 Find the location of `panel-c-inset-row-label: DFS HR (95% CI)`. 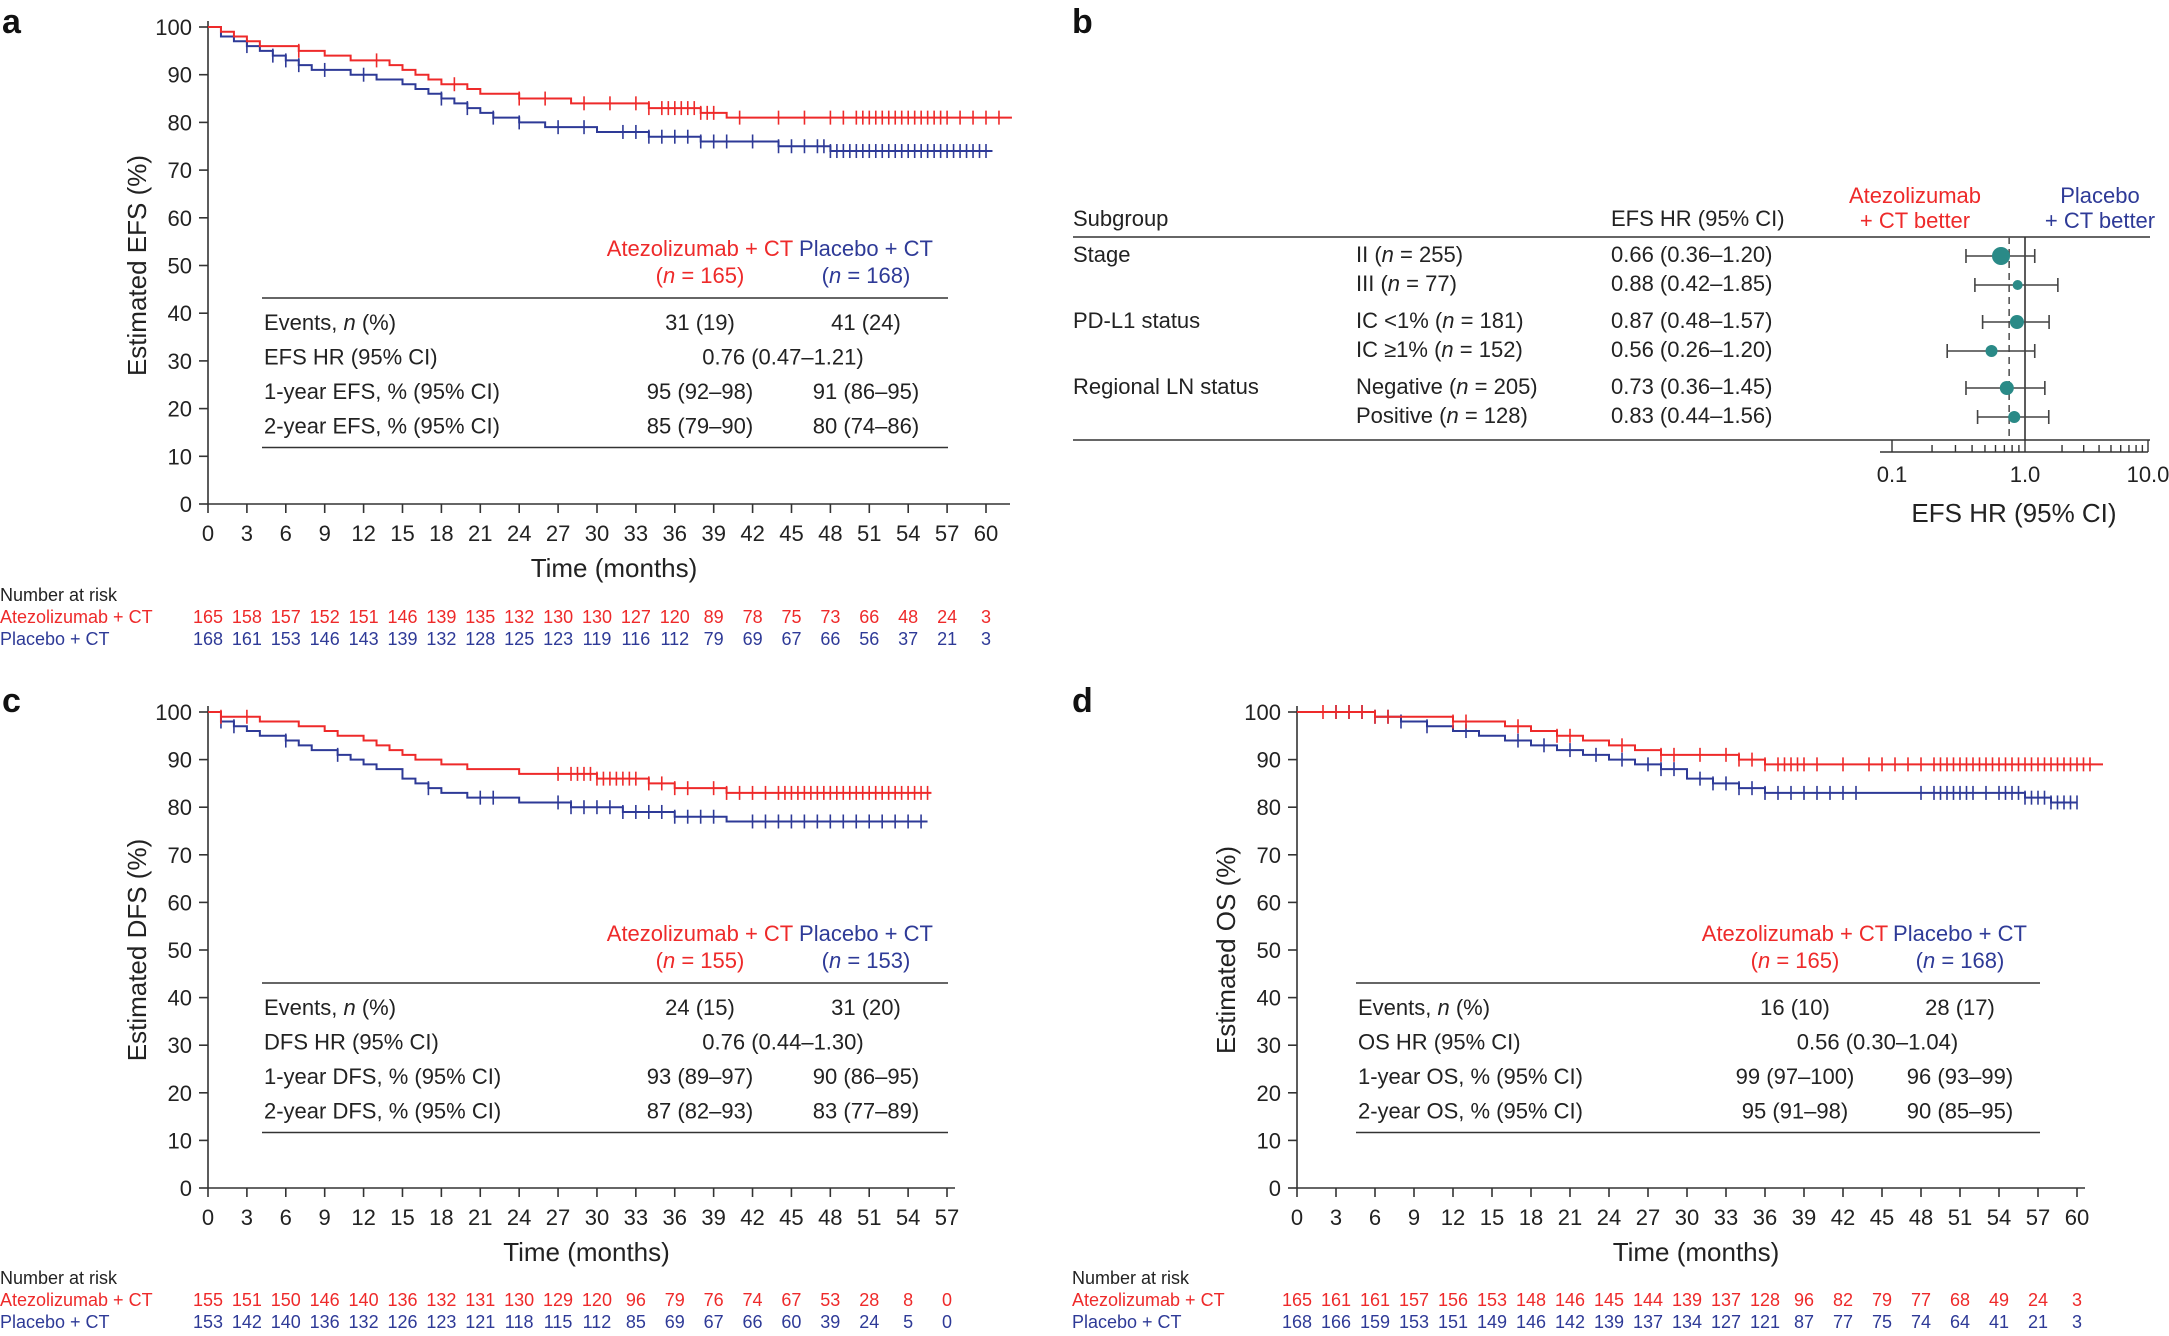

panel-c-inset-row-label: DFS HR (95% CI) is located at coordinates (351, 1042).